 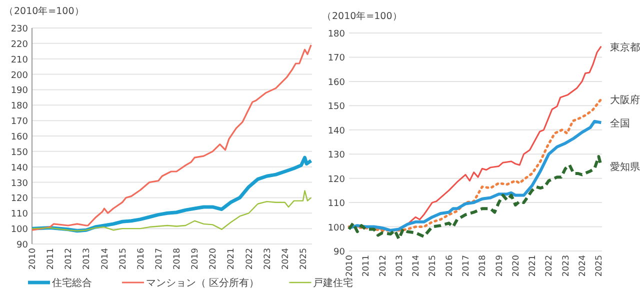 What do you see at coordinates (19, 29) in the screenshot?
I see `y-tick-label: 230` at bounding box center [19, 29].